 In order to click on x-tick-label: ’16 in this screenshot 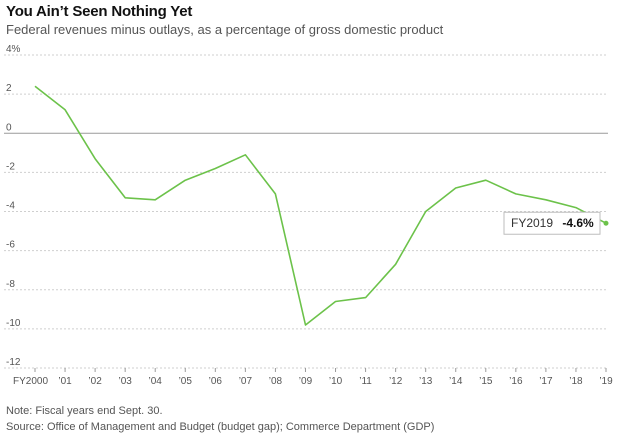, I will do `click(516, 381)`.